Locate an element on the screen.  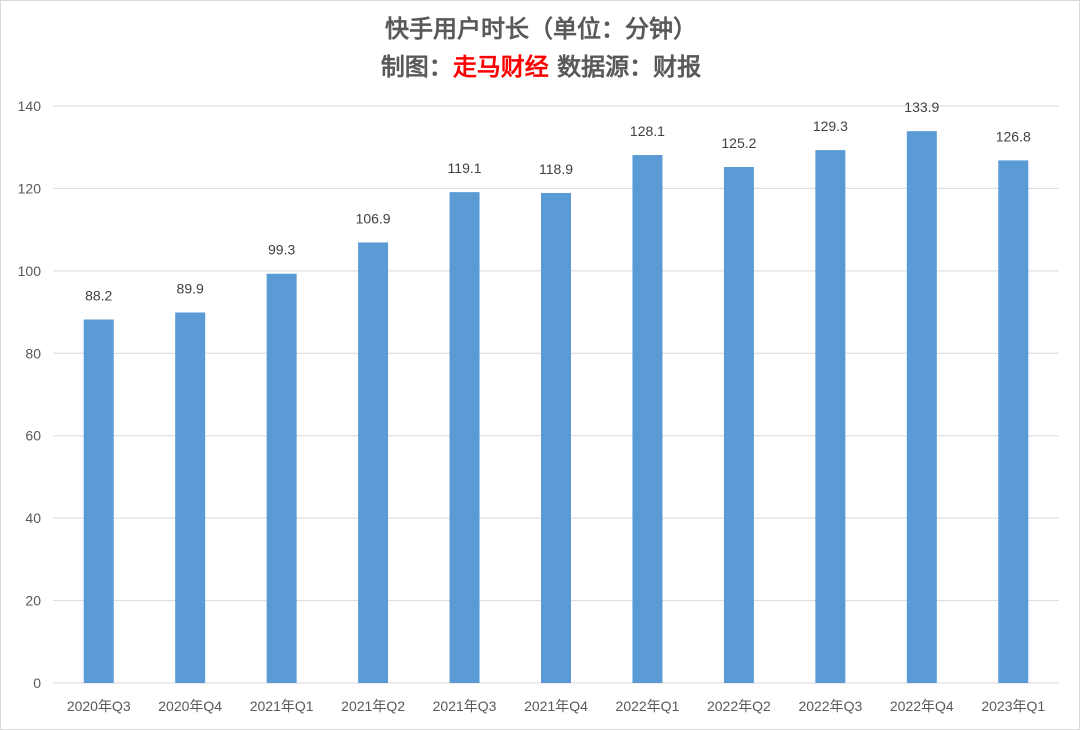
data-label: 118.9 is located at coordinates (556, 169).